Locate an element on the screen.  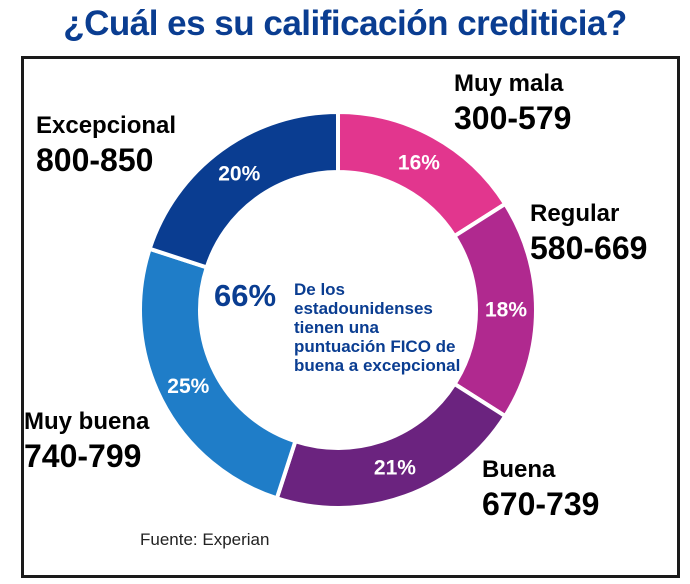
slice-excepcional is located at coordinates (243, 189).